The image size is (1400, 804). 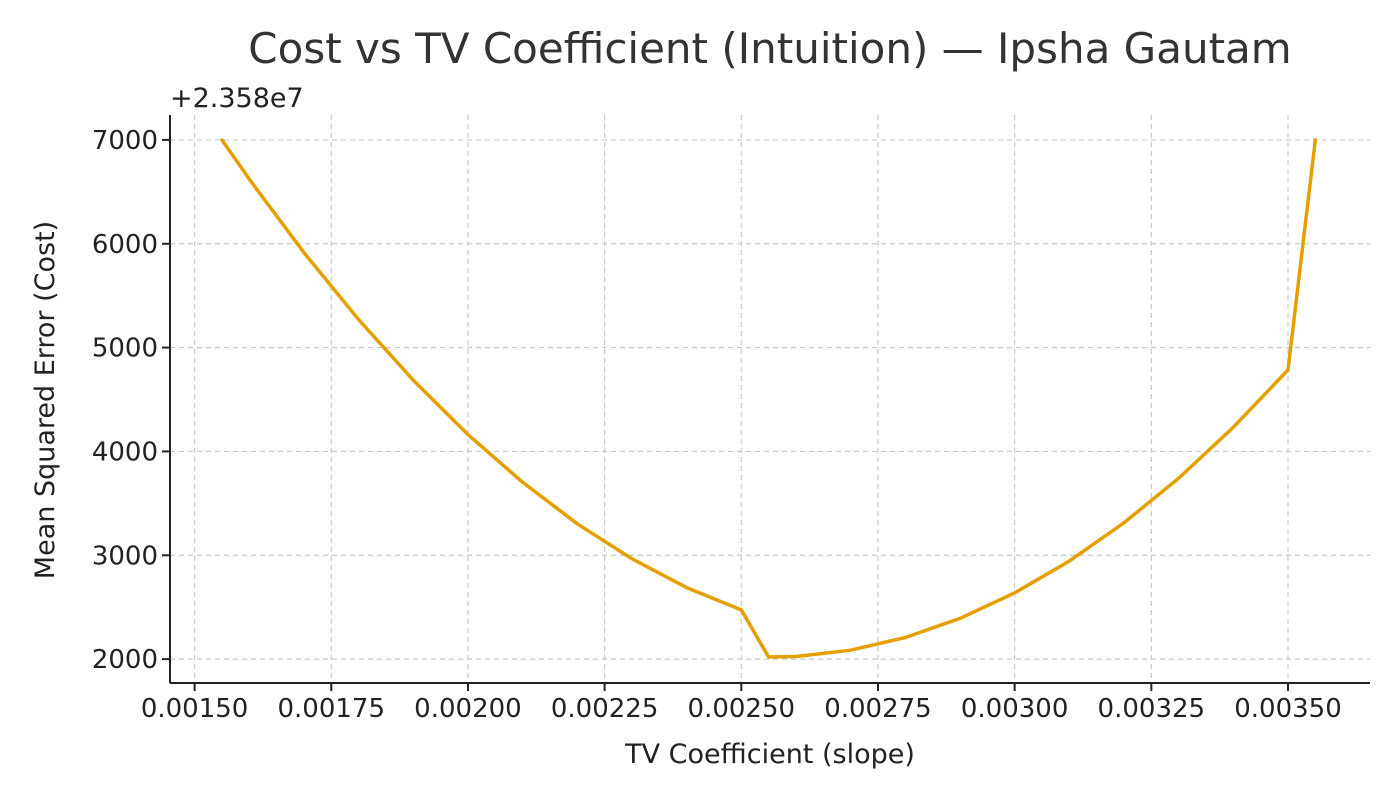 I want to click on y-tick-label: 6000, so click(x=125, y=245).